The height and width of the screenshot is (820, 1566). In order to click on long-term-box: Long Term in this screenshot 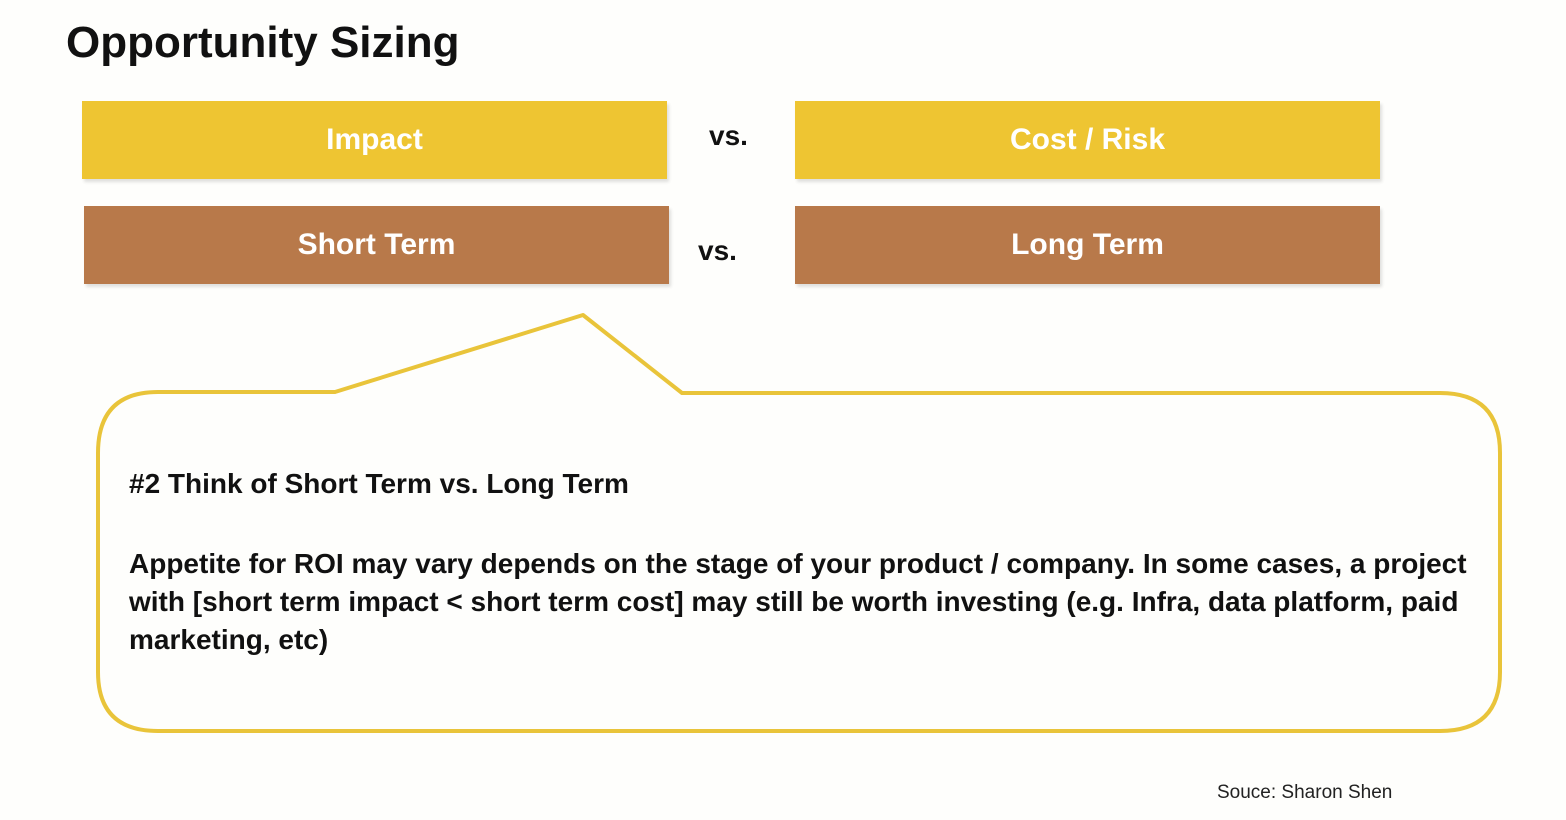, I will do `click(1087, 245)`.